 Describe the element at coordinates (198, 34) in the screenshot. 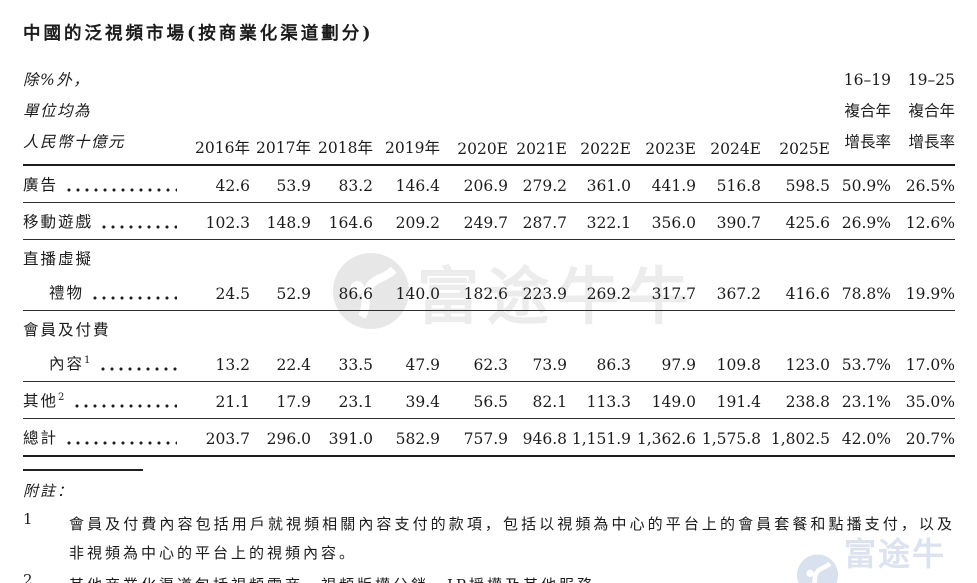

I see `page-title: 中國的泛視頻市場(按商業化渠道劃分)` at that location.